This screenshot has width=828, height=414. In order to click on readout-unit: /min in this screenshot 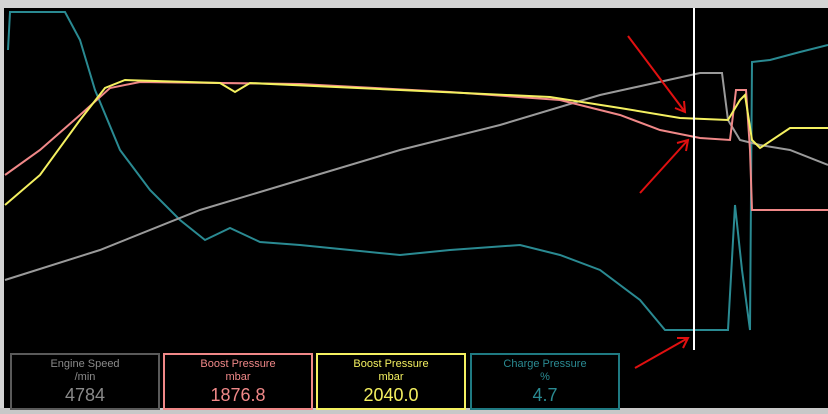, I will do `click(85, 377)`.